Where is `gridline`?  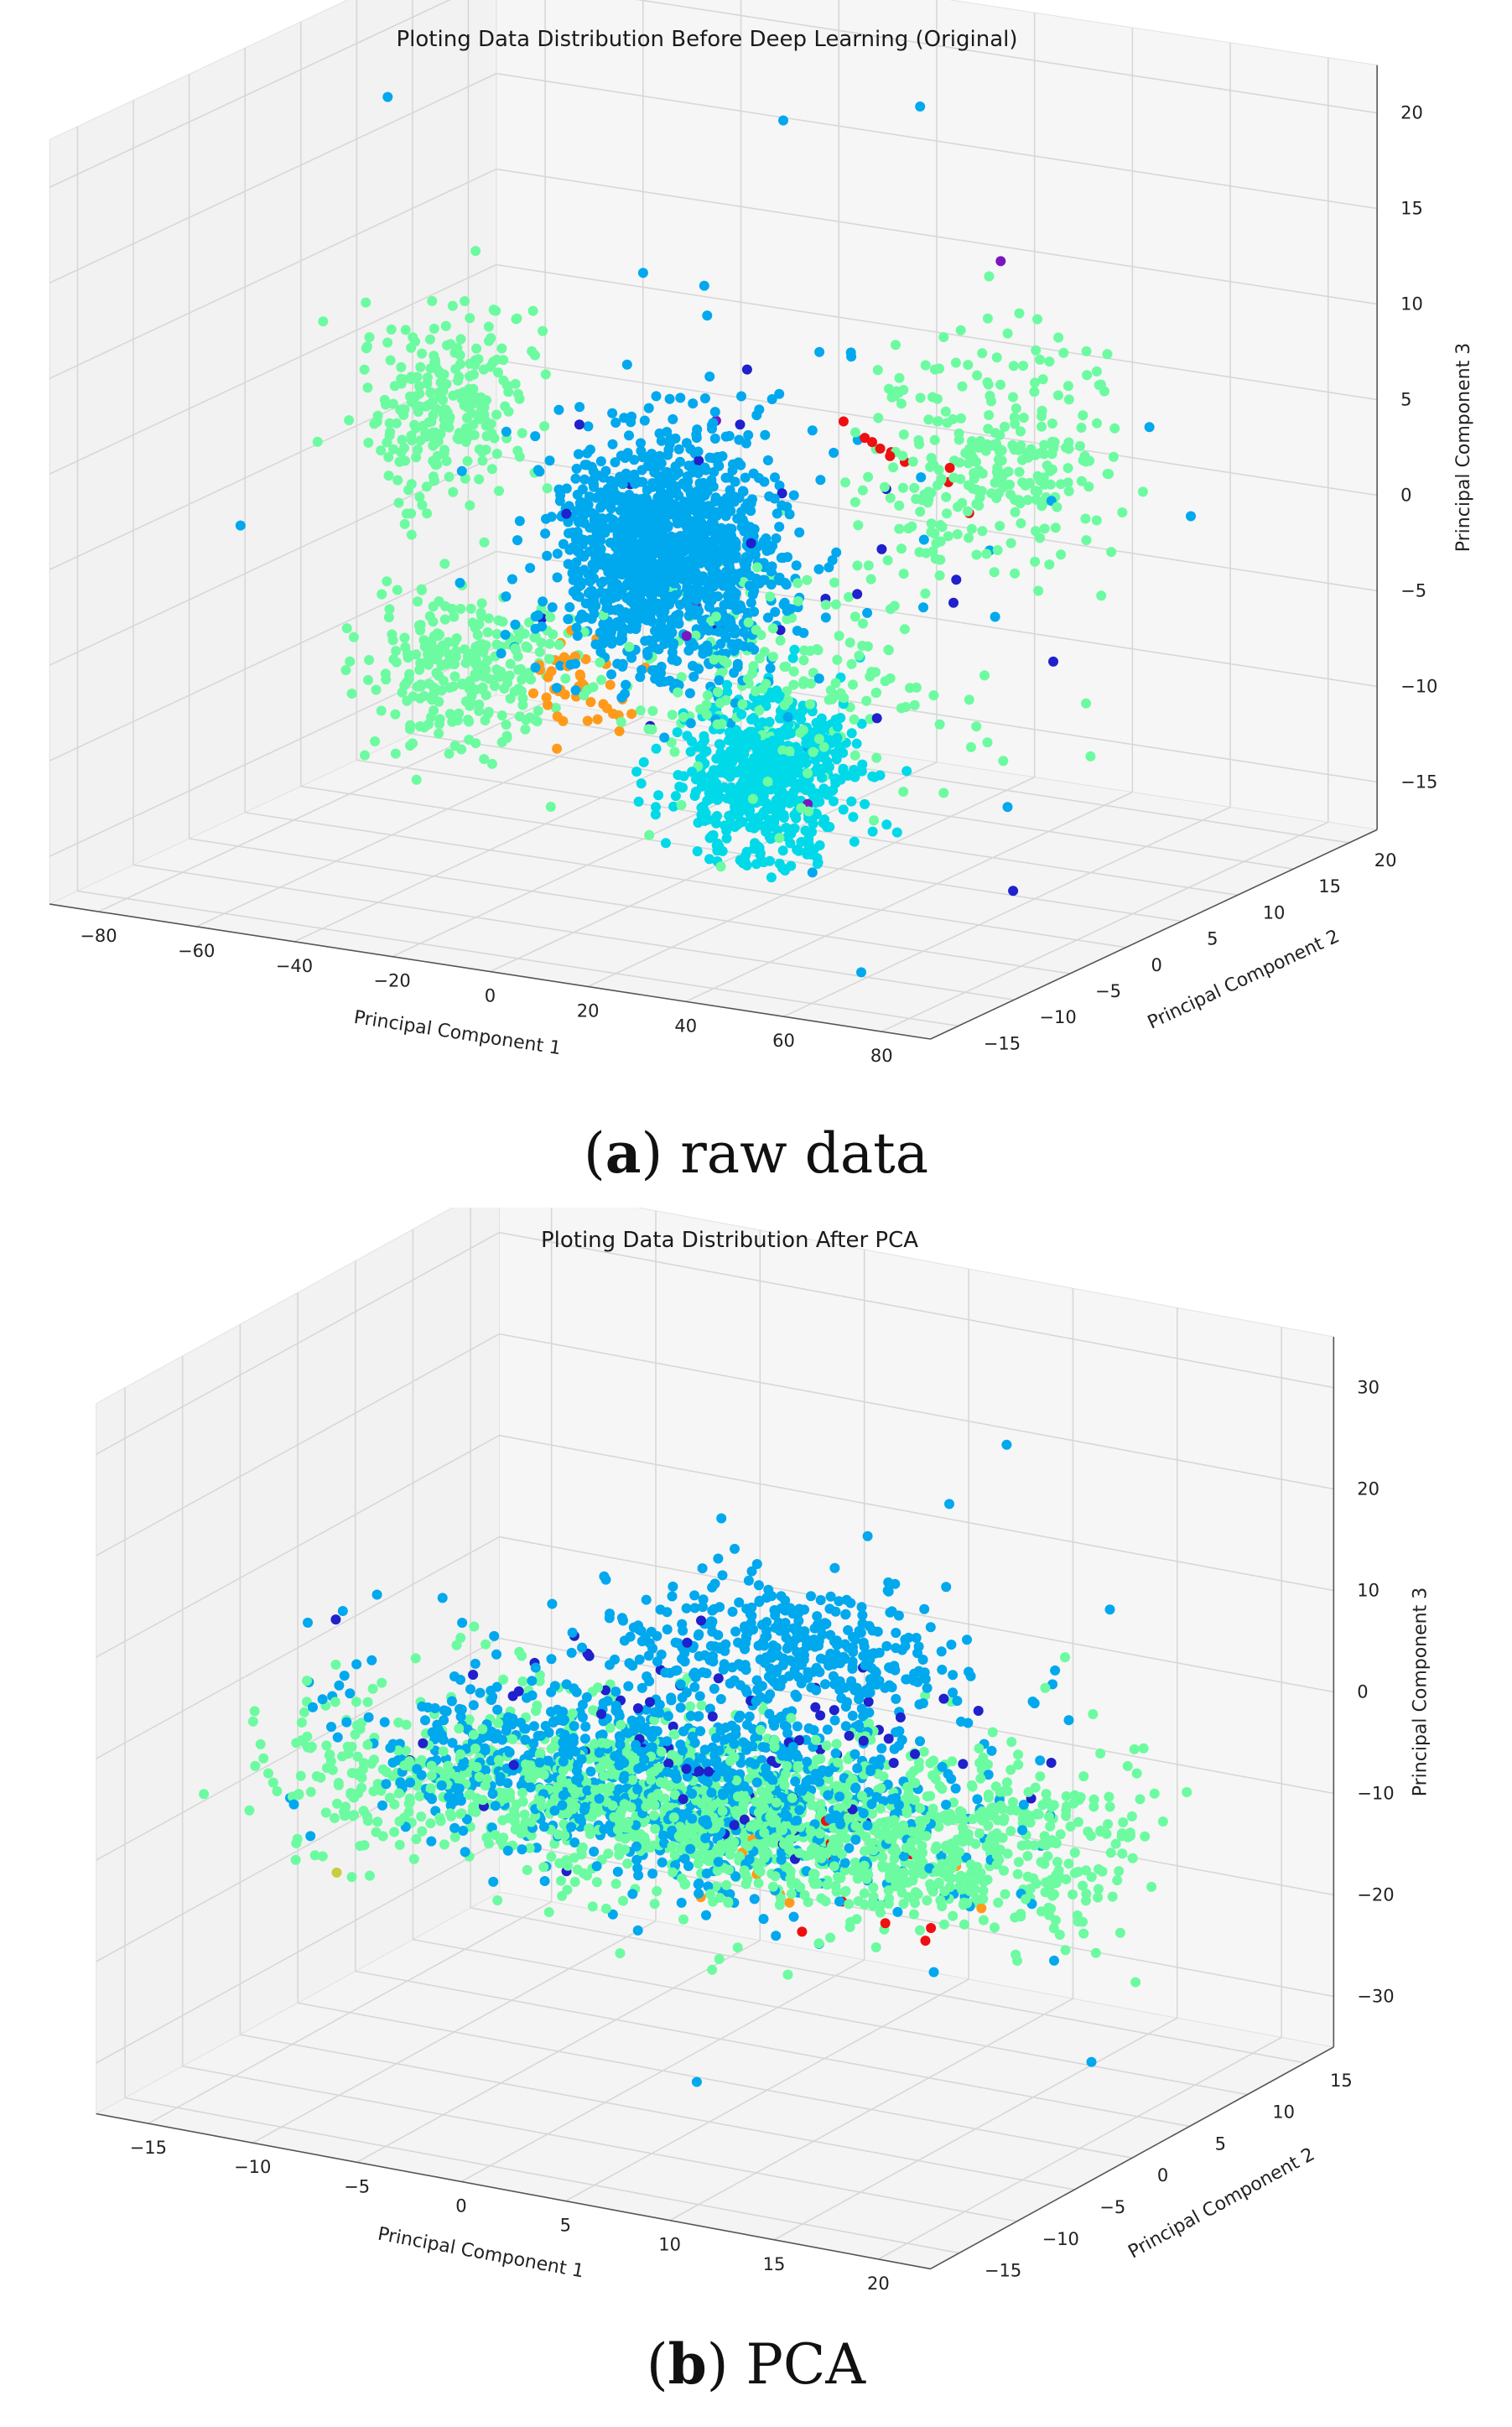 gridline is located at coordinates (250, 94).